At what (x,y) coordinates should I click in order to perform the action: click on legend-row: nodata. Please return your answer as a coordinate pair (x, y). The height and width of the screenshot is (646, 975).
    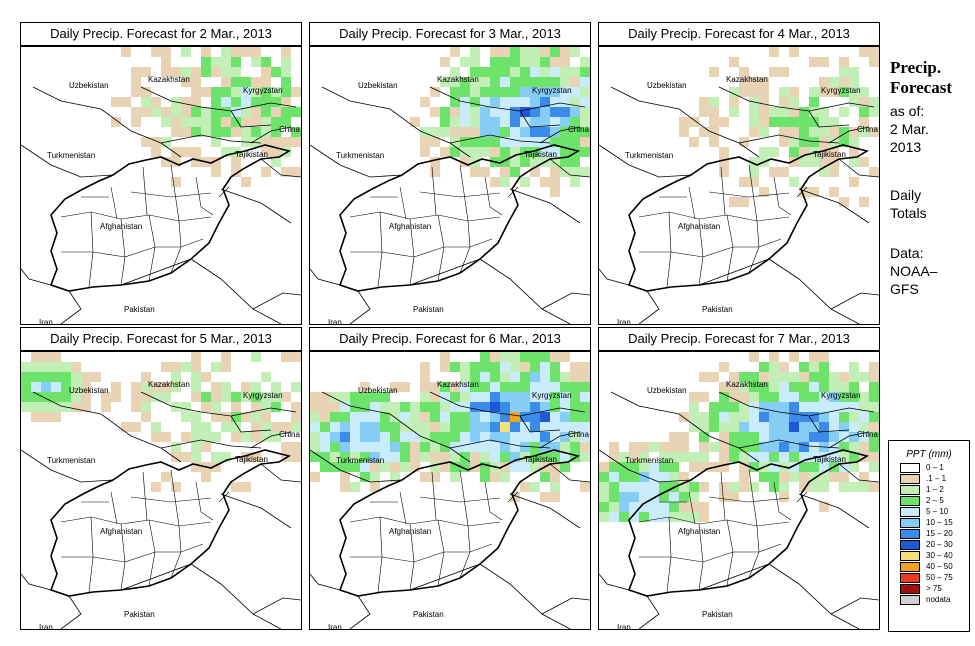
    Looking at the image, I should click on (934, 600).